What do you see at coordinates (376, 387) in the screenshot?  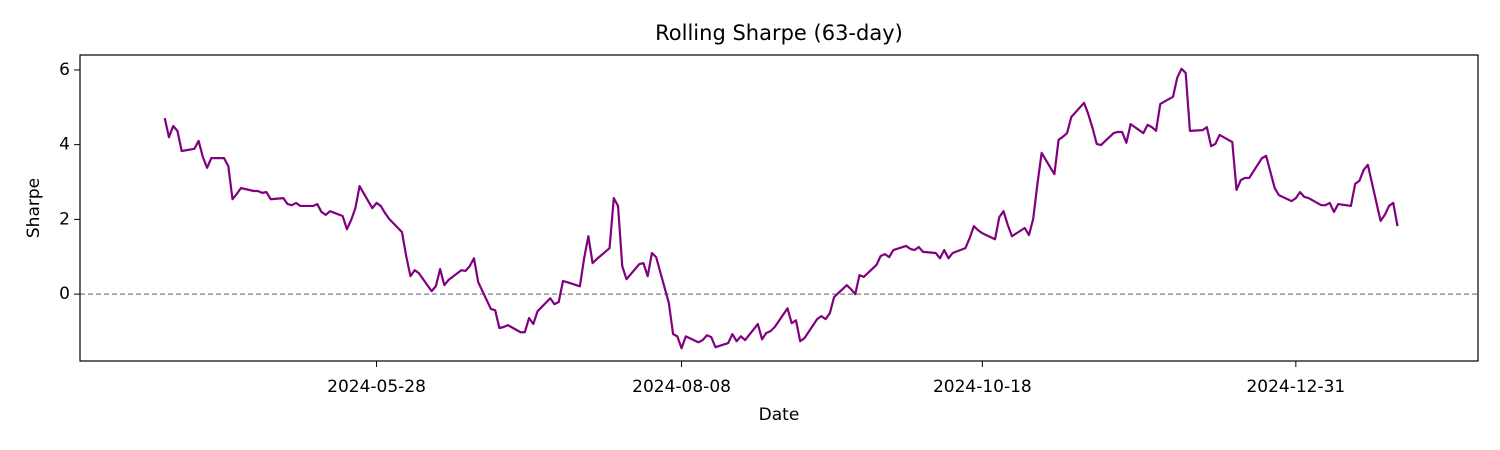 I see `x-tick-label: 2024-05-28` at bounding box center [376, 387].